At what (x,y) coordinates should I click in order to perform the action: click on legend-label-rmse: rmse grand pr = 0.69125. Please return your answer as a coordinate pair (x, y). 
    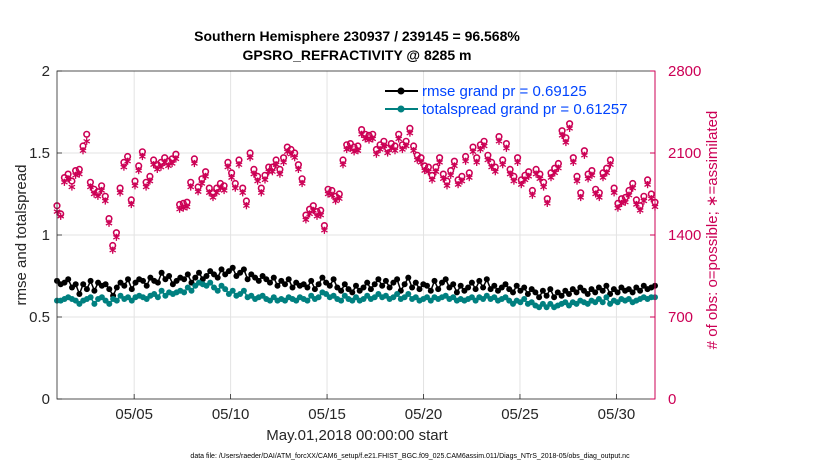
    Looking at the image, I should click on (504, 91).